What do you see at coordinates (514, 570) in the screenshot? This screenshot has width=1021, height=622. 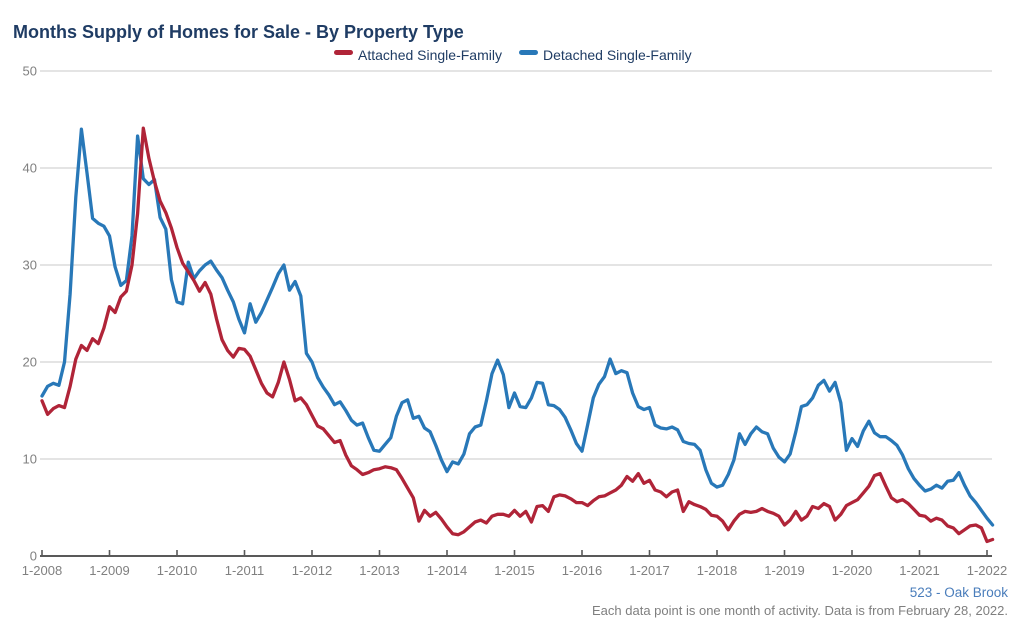 I see `x-tick-label-1-2015: 1-2015` at bounding box center [514, 570].